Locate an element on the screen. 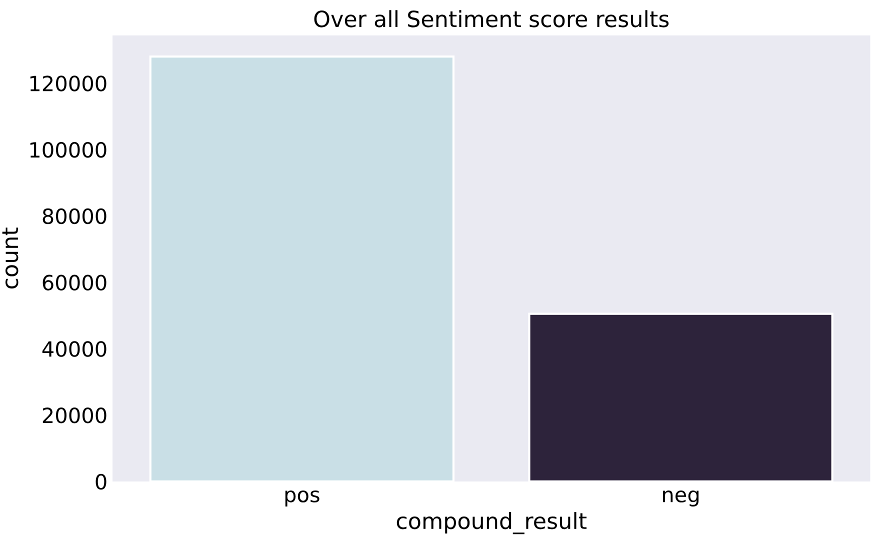 The image size is (879, 544). y-axis-title: count is located at coordinates (10, 258).